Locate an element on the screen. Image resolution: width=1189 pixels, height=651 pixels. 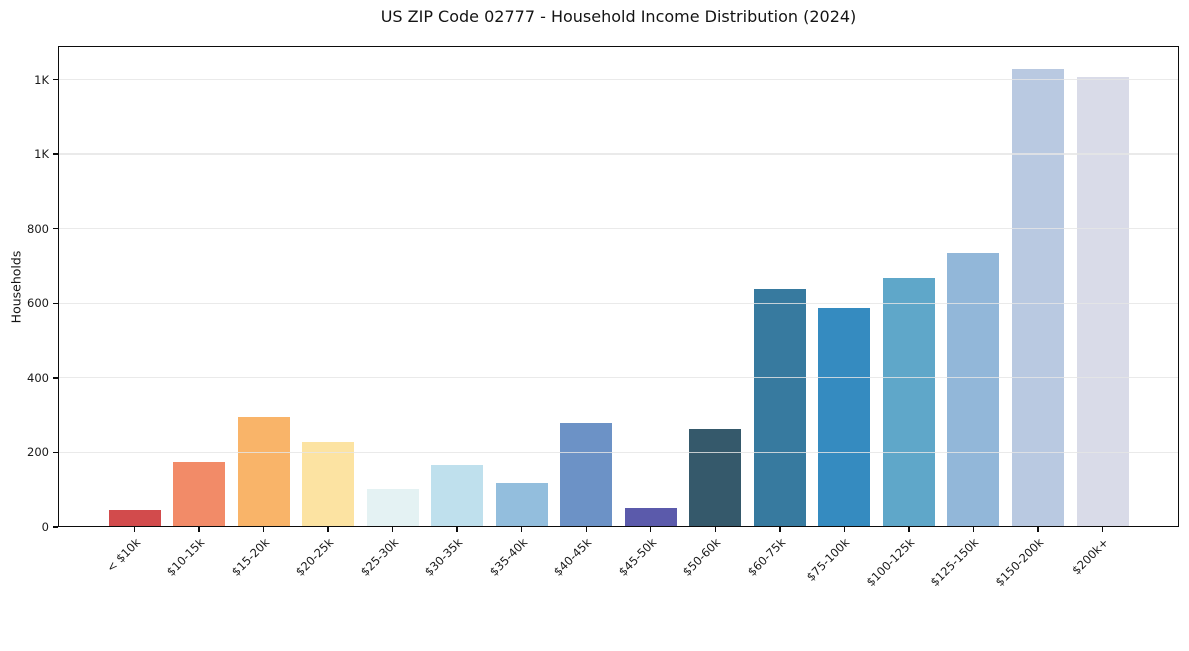
y-tick-label: 200 is located at coordinates (38, 452).